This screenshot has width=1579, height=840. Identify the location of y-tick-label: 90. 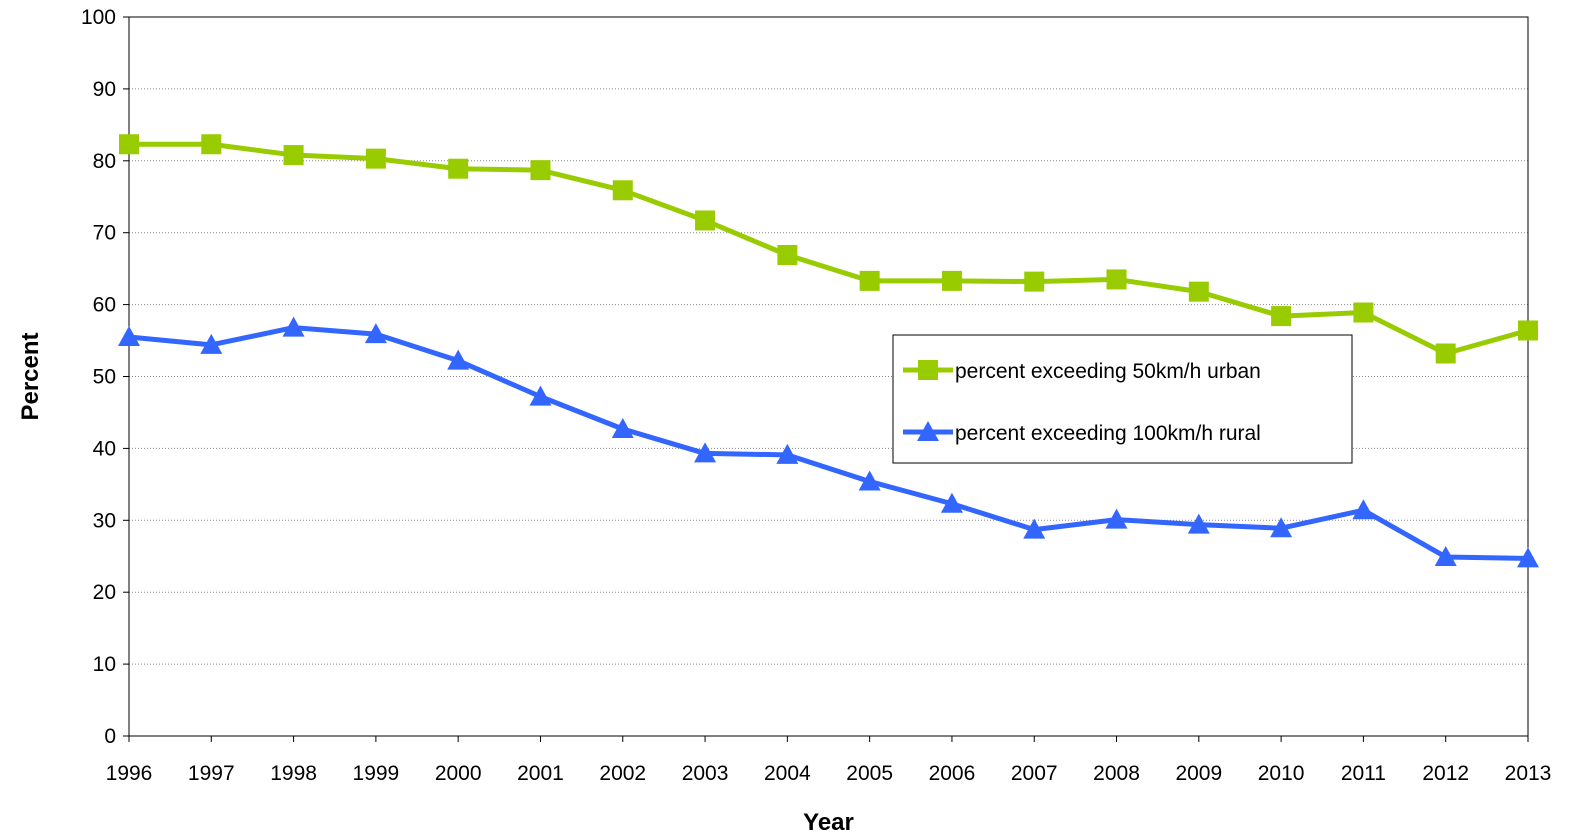
(104, 89).